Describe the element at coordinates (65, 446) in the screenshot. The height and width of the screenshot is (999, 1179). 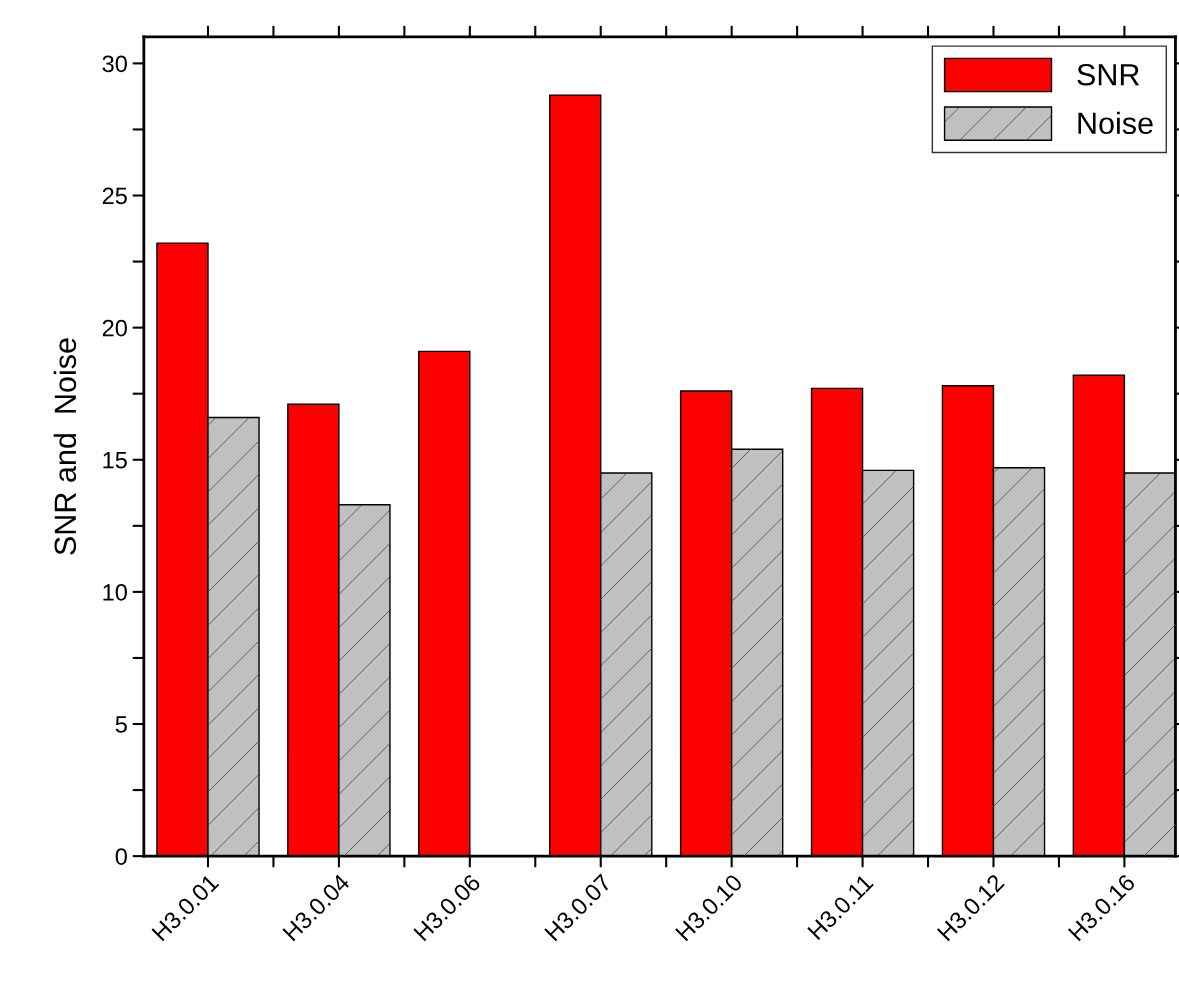
I see `y-axis-title: SNR and Noise` at that location.